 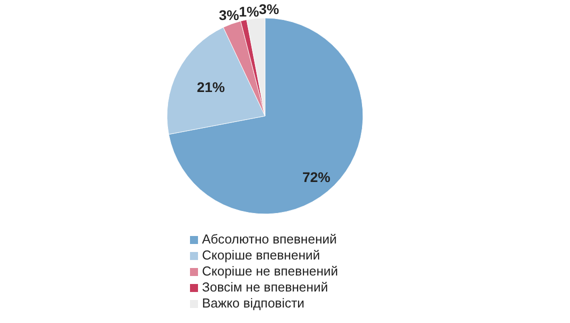 What do you see at coordinates (261, 254) in the screenshot?
I see `legend-label: Скоріше впевнений` at bounding box center [261, 254].